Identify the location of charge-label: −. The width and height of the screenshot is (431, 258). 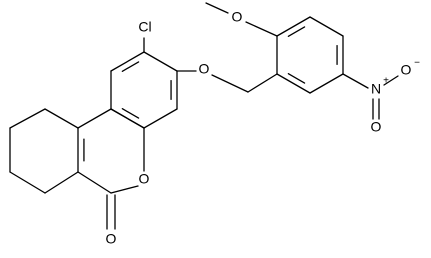
(417, 63).